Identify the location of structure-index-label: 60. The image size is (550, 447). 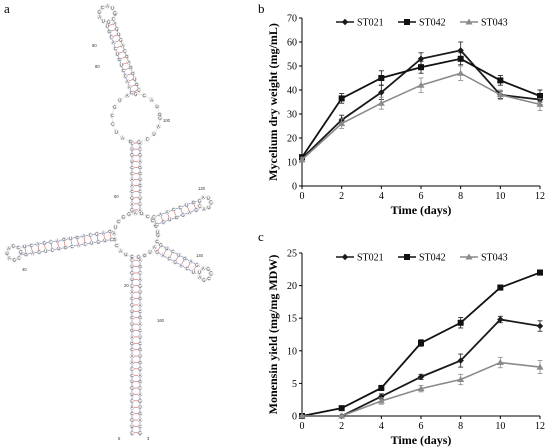
(116, 196).